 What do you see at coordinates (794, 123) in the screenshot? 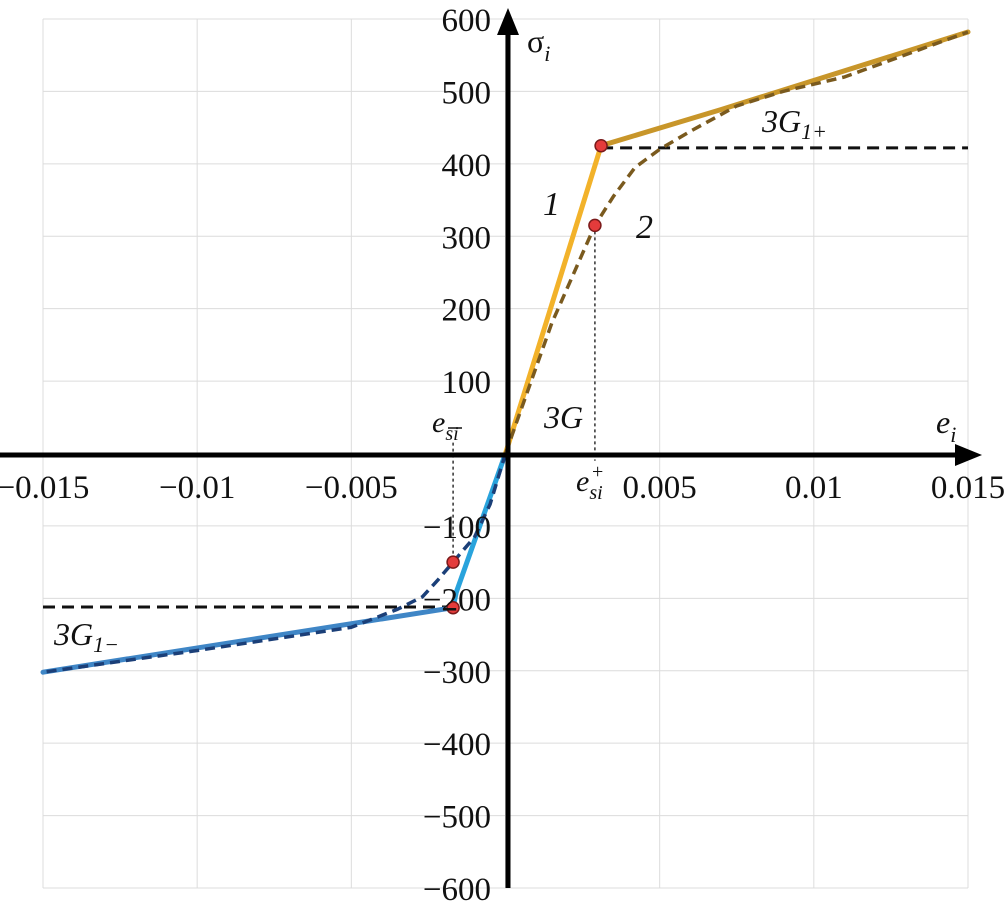
I see `tension-hardening-slope-label: 3G1+` at bounding box center [794, 123].